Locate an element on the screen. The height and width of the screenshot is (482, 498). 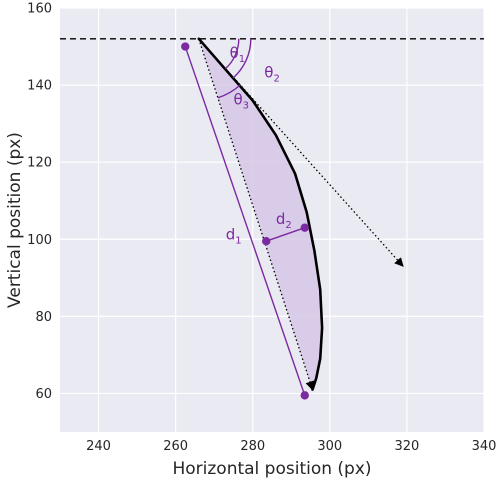
x-tick-label-4: 320 is located at coordinates (406, 446).